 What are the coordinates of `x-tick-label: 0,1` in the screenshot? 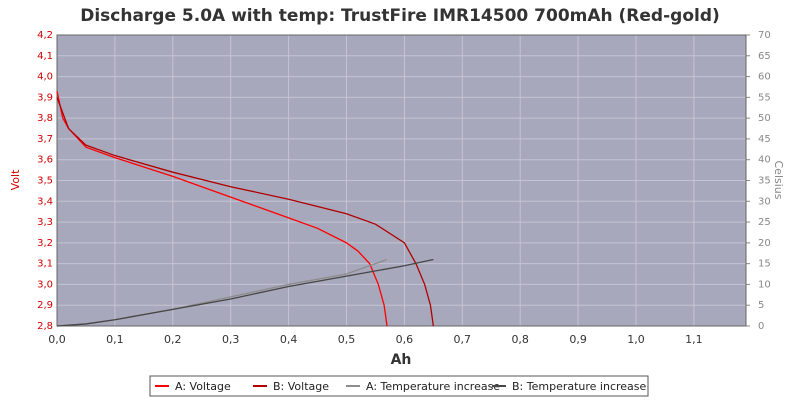 It's located at (115, 339).